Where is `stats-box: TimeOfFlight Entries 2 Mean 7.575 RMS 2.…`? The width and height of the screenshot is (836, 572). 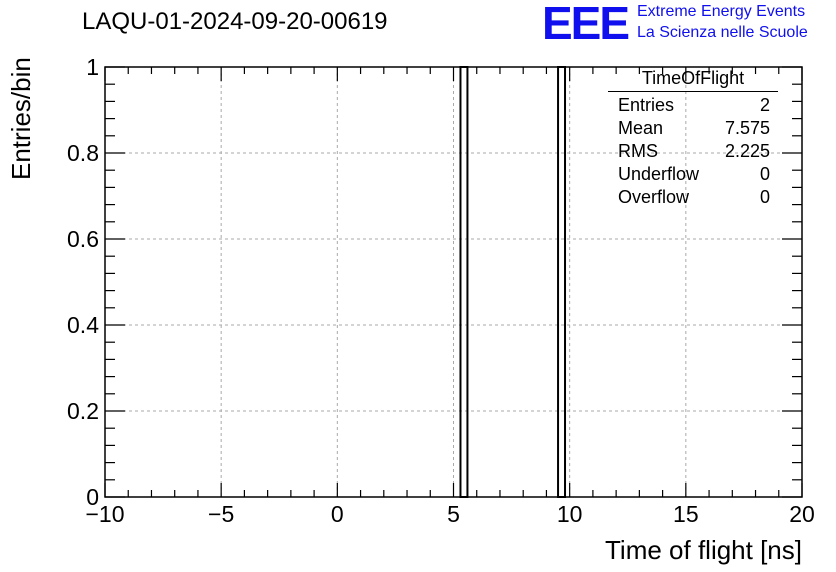 stats-box: TimeOfFlight Entries 2 Mean 7.575 RMS 2.… is located at coordinates (693, 138).